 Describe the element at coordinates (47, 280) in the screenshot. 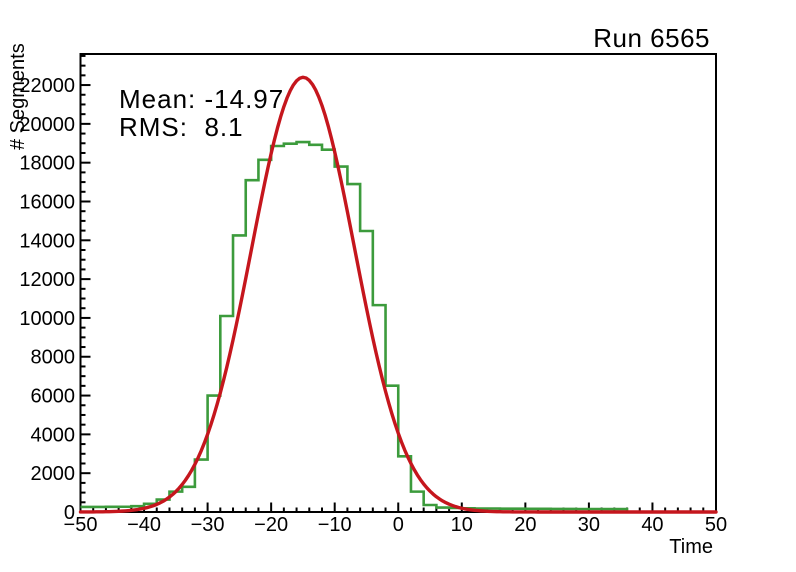

I see `y-axis-tick-label: 12000` at that location.